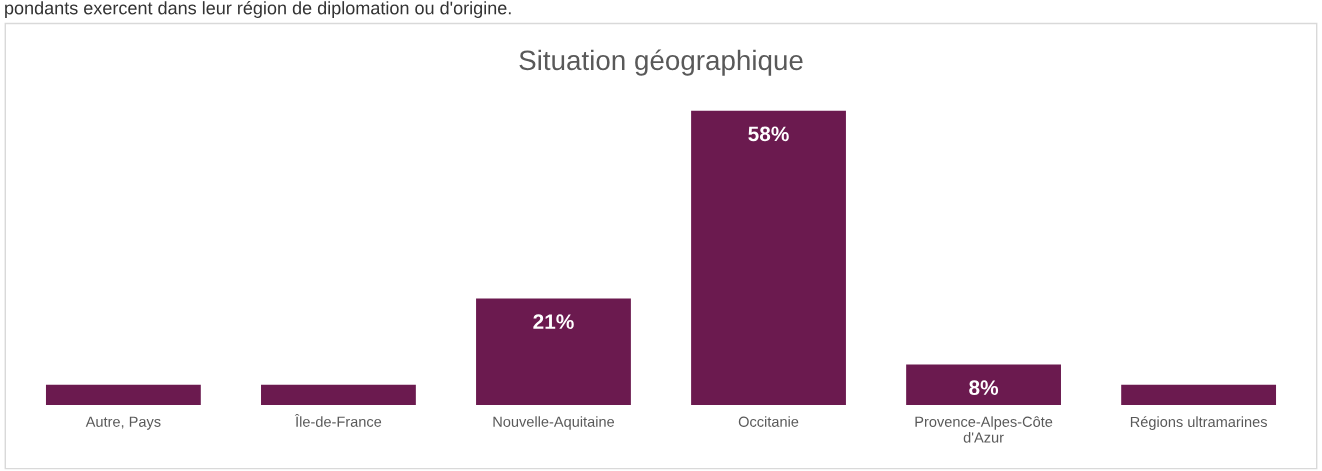 The image size is (1322, 471). What do you see at coordinates (123, 423) in the screenshot?
I see `x-tick-label: Autre, Pays` at bounding box center [123, 423].